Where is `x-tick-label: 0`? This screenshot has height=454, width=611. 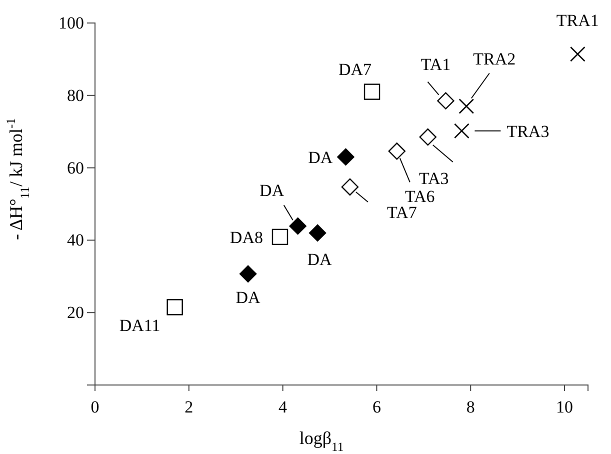
x-tick-label: 0 is located at coordinates (95, 407).